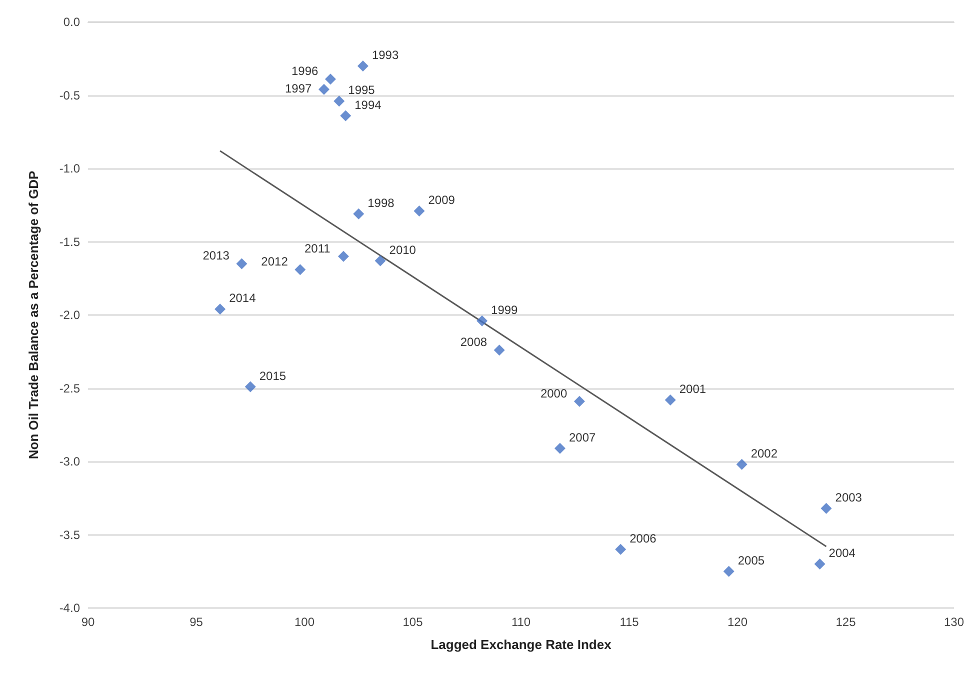  What do you see at coordinates (71, 22) in the screenshot?
I see `y-tick-label: 0.0` at bounding box center [71, 22].